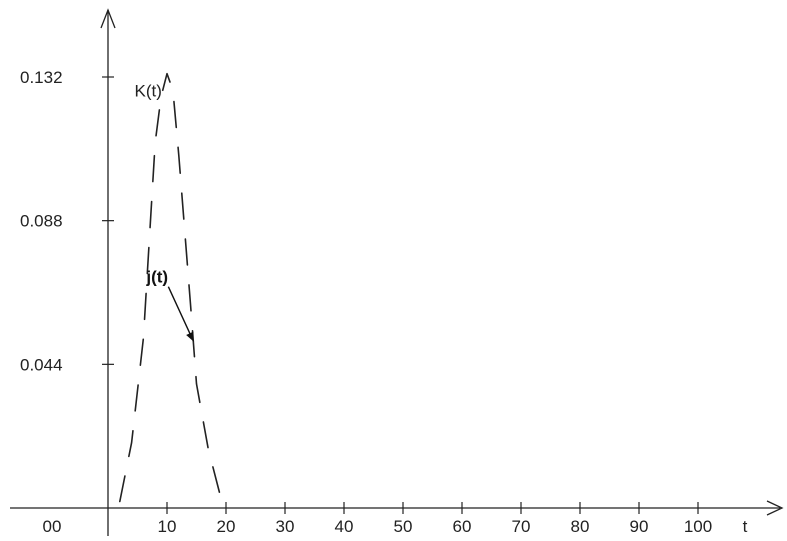 The height and width of the screenshot is (541, 787). I want to click on x-tick-label: 90, so click(639, 526).